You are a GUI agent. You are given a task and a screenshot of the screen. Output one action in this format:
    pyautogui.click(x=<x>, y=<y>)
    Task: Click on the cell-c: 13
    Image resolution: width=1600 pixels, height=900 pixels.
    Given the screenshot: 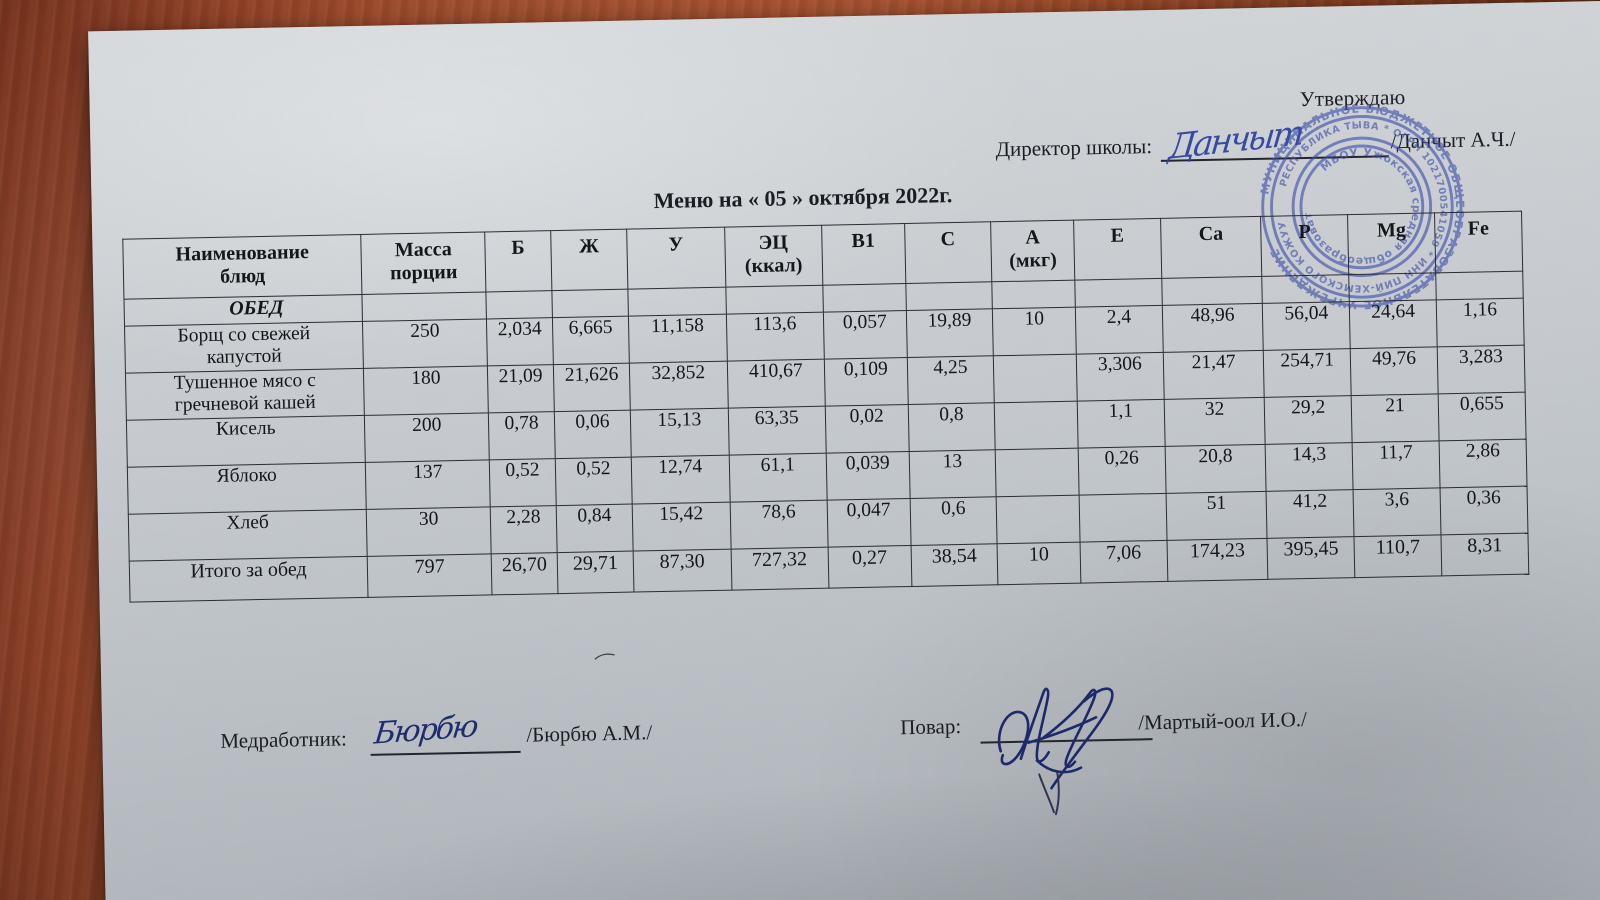 What is the action you would take?
    pyautogui.click(x=952, y=474)
    